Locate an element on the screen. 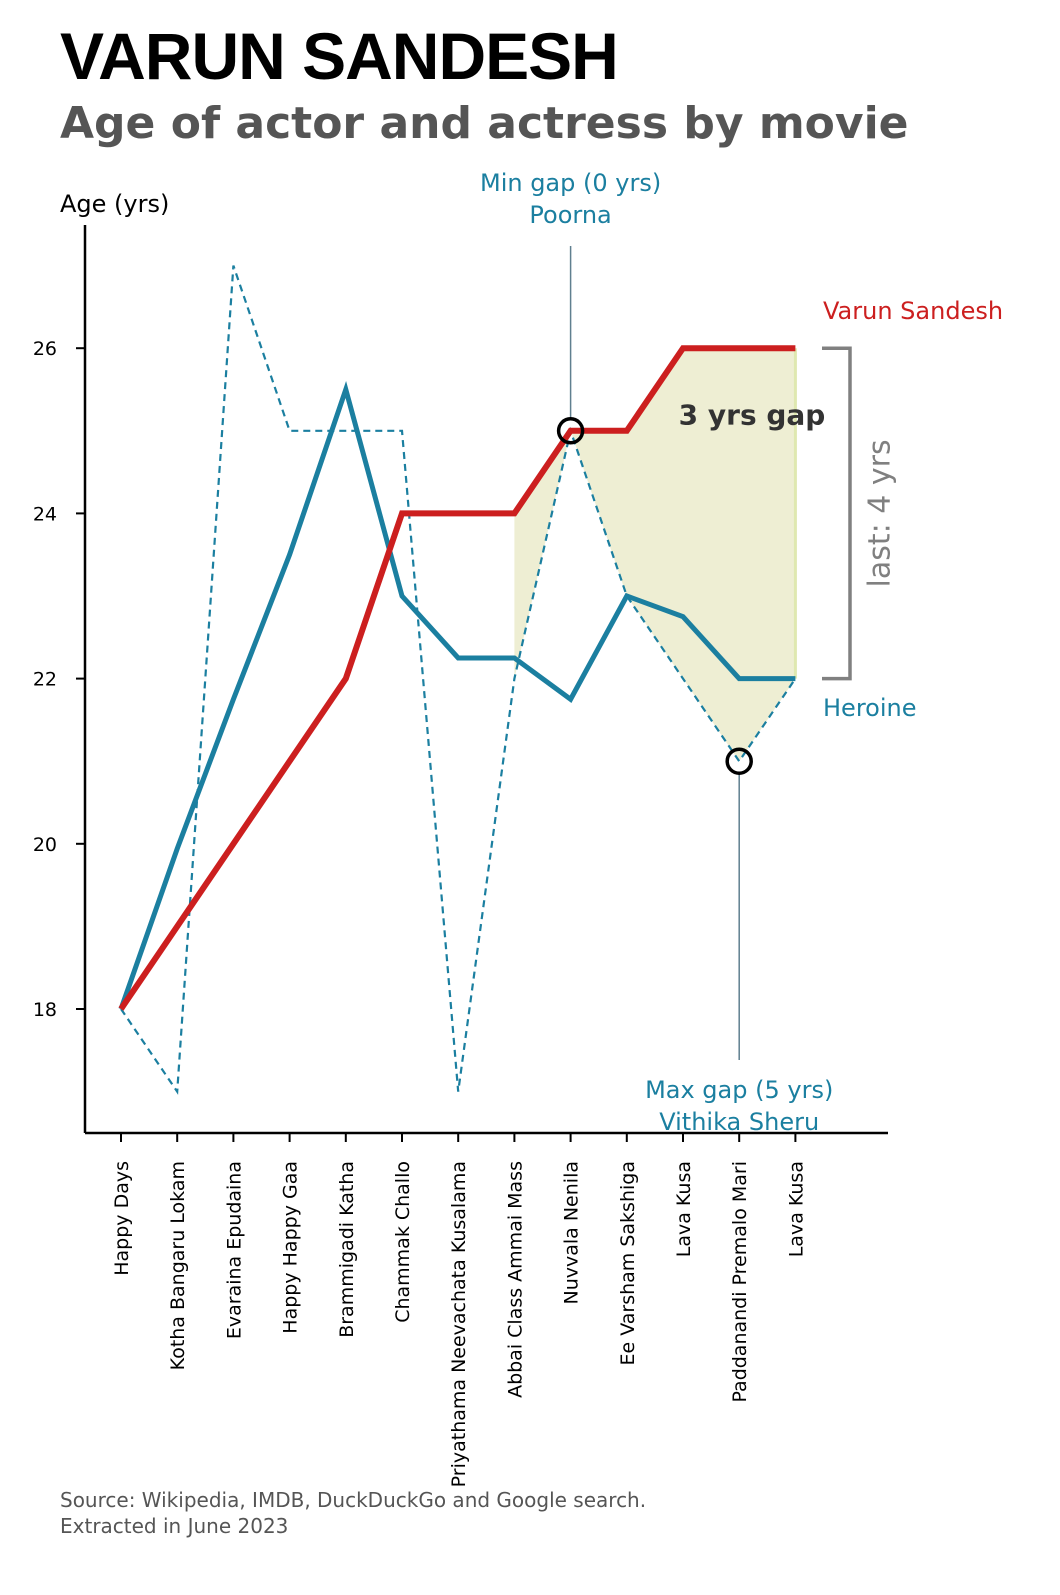 Image resolution: width=1060 pixels, height=1595 pixels. min-gap-name: Poorna is located at coordinates (570, 215).